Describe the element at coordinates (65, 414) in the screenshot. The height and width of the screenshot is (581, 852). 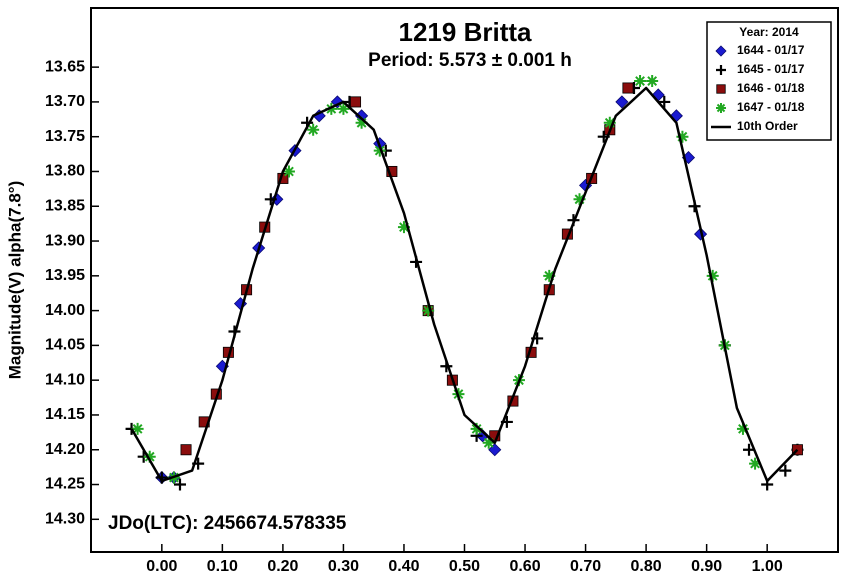
I see `y-tick-label: 14.15` at that location.